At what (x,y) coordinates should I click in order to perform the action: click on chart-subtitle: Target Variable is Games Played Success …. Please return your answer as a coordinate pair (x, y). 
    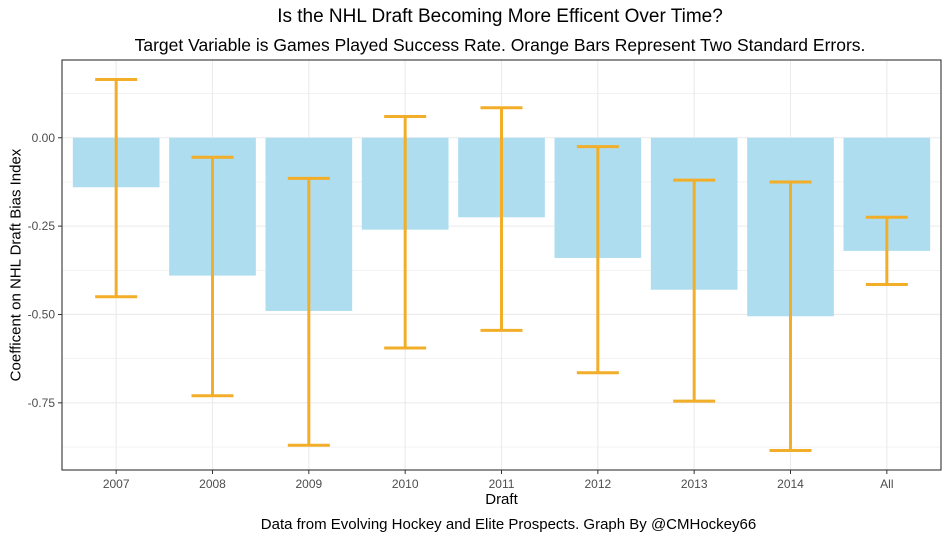
    Looking at the image, I should click on (500, 45).